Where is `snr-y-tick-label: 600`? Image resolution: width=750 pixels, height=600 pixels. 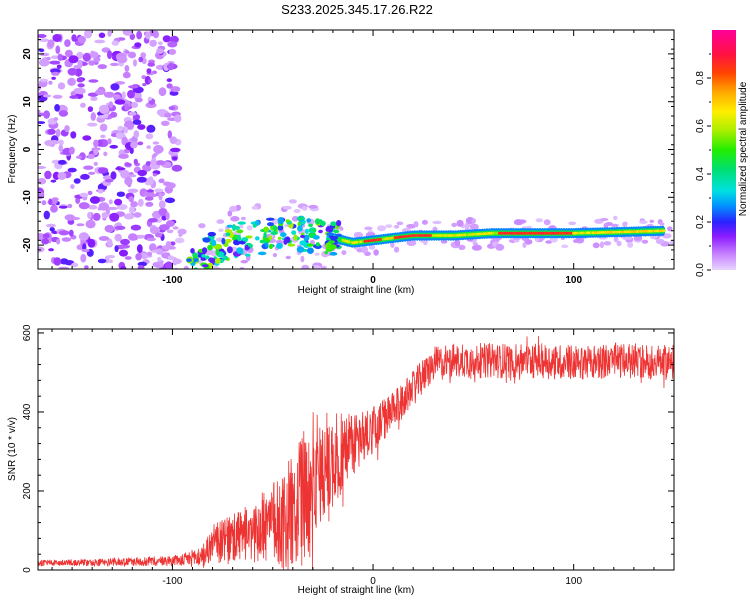
snr-y-tick-label: 600 is located at coordinates (27, 332).